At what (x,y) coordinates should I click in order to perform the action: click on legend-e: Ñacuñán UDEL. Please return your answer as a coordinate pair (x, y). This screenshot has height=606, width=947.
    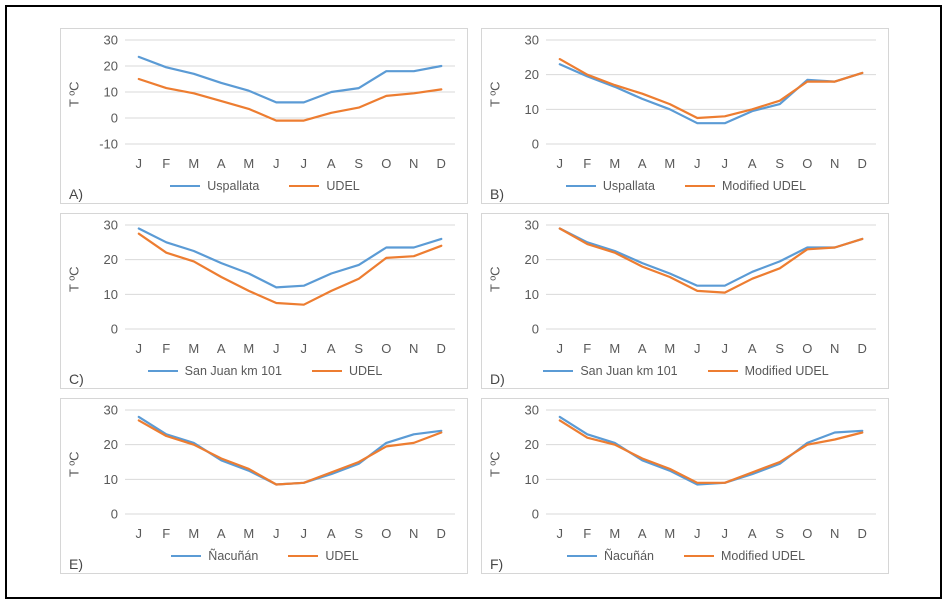
    Looking at the image, I should click on (265, 556).